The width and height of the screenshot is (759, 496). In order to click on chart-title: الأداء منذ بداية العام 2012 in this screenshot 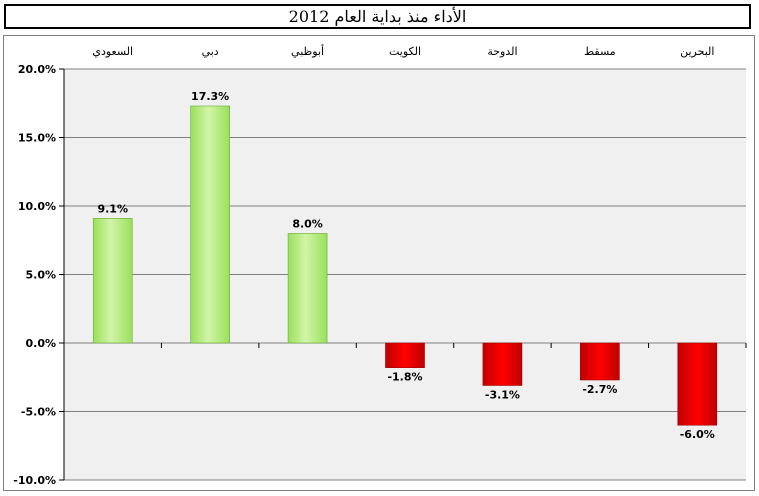, I will do `click(377, 16)`.